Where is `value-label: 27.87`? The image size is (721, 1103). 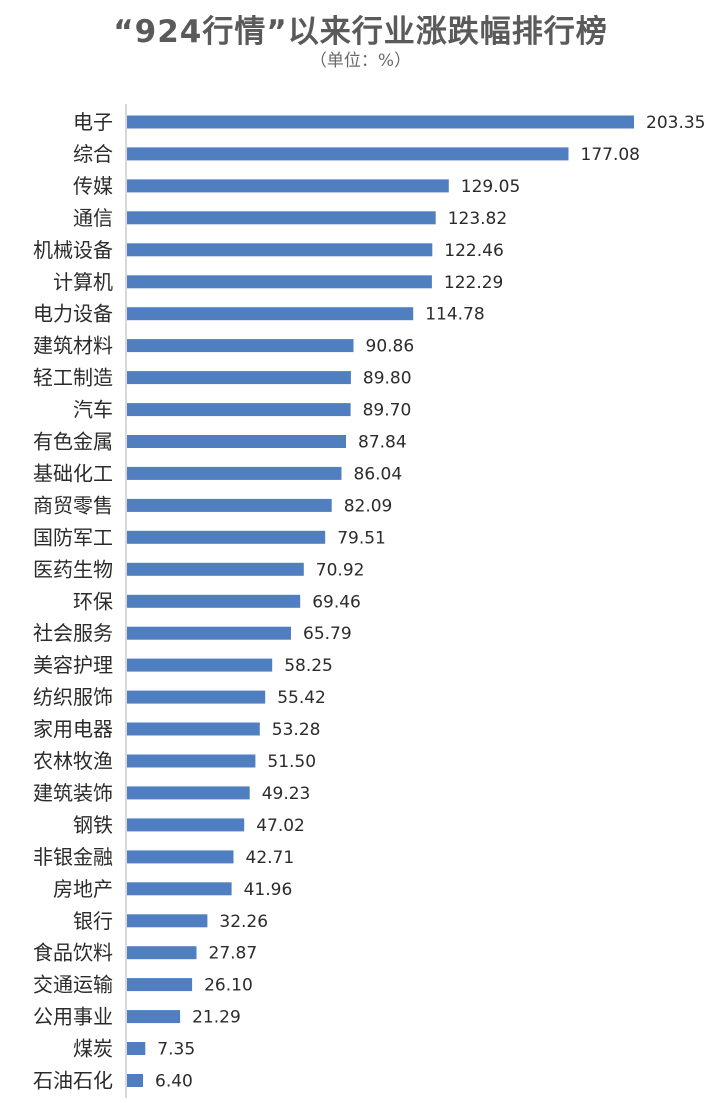 value-label: 27.87 is located at coordinates (233, 954).